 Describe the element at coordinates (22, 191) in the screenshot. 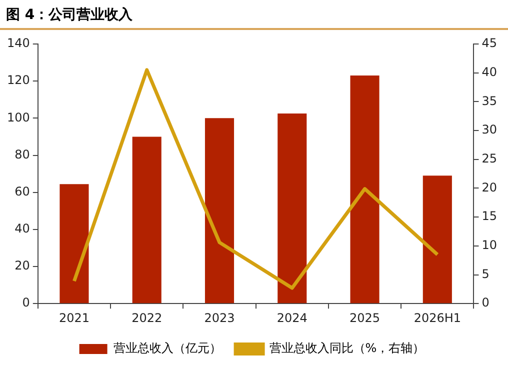

I see `y-tick-label: 60` at that location.